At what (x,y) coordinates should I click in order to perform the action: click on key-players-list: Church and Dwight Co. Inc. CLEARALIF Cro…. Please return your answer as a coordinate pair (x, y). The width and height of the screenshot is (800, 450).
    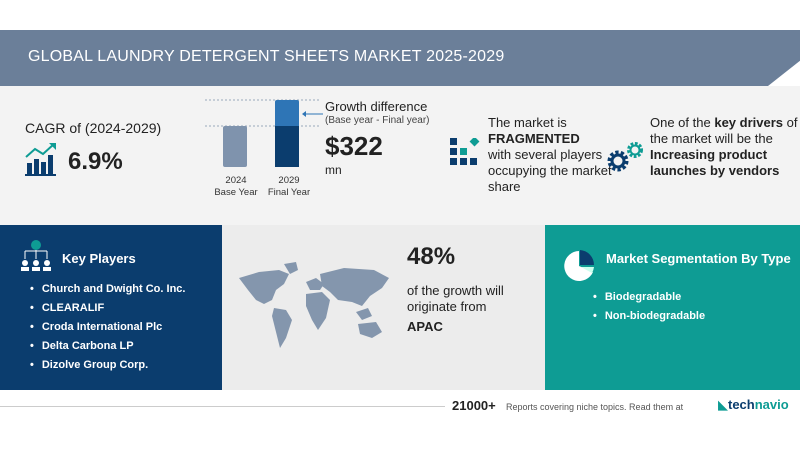
    Looking at the image, I should click on (108, 327).